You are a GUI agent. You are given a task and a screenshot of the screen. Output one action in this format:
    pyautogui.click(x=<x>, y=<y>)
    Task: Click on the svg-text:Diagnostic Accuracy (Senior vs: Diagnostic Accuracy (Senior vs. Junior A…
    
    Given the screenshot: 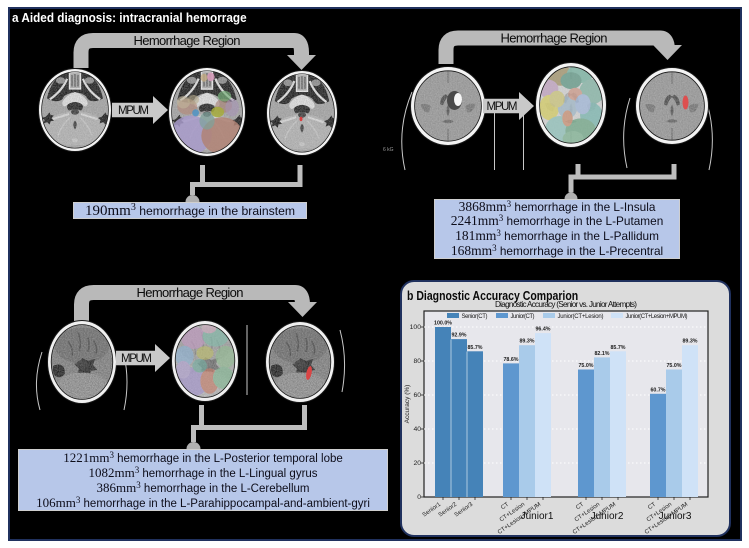 What is the action you would take?
    pyautogui.click(x=566, y=304)
    